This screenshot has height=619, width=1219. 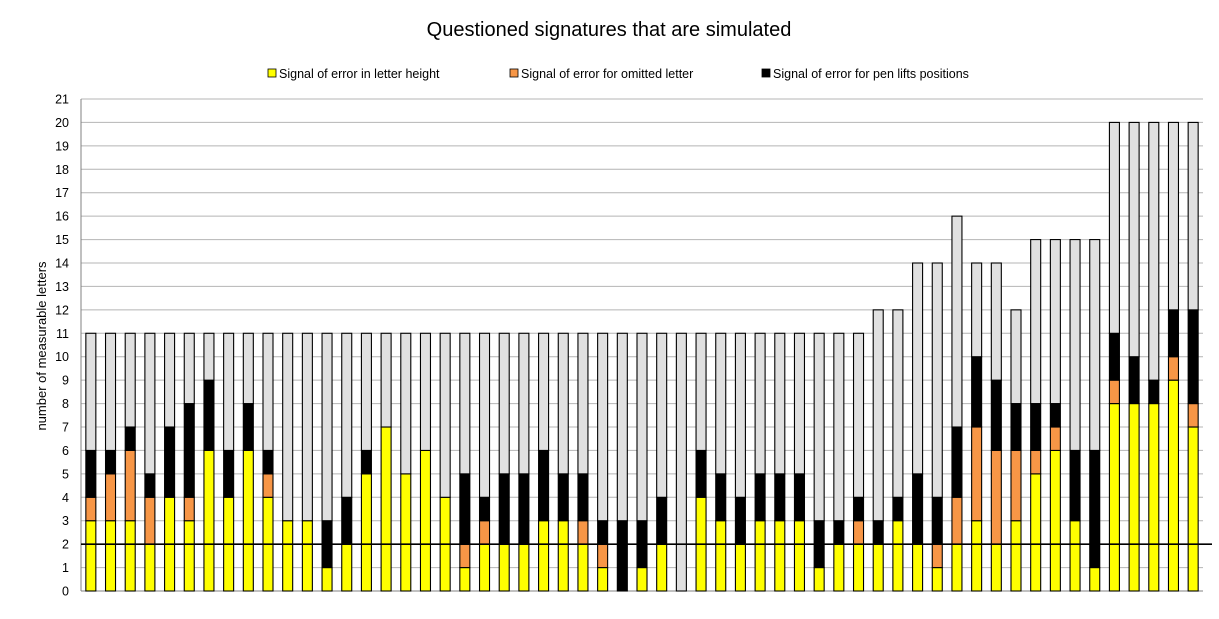 I want to click on legend-label-omitted: Signal of error for omitted letter, so click(x=607, y=74).